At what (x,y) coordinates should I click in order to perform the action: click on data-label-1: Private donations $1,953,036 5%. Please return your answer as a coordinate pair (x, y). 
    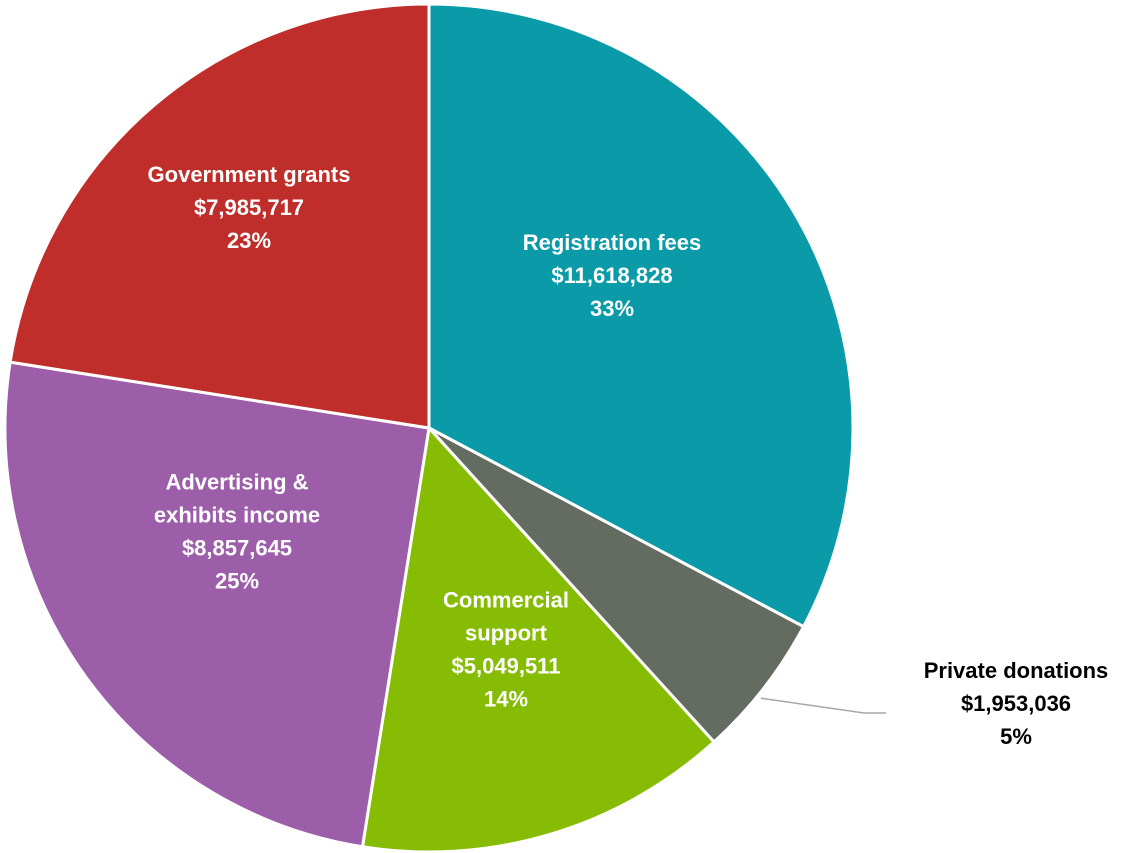
    Looking at the image, I should click on (1016, 703).